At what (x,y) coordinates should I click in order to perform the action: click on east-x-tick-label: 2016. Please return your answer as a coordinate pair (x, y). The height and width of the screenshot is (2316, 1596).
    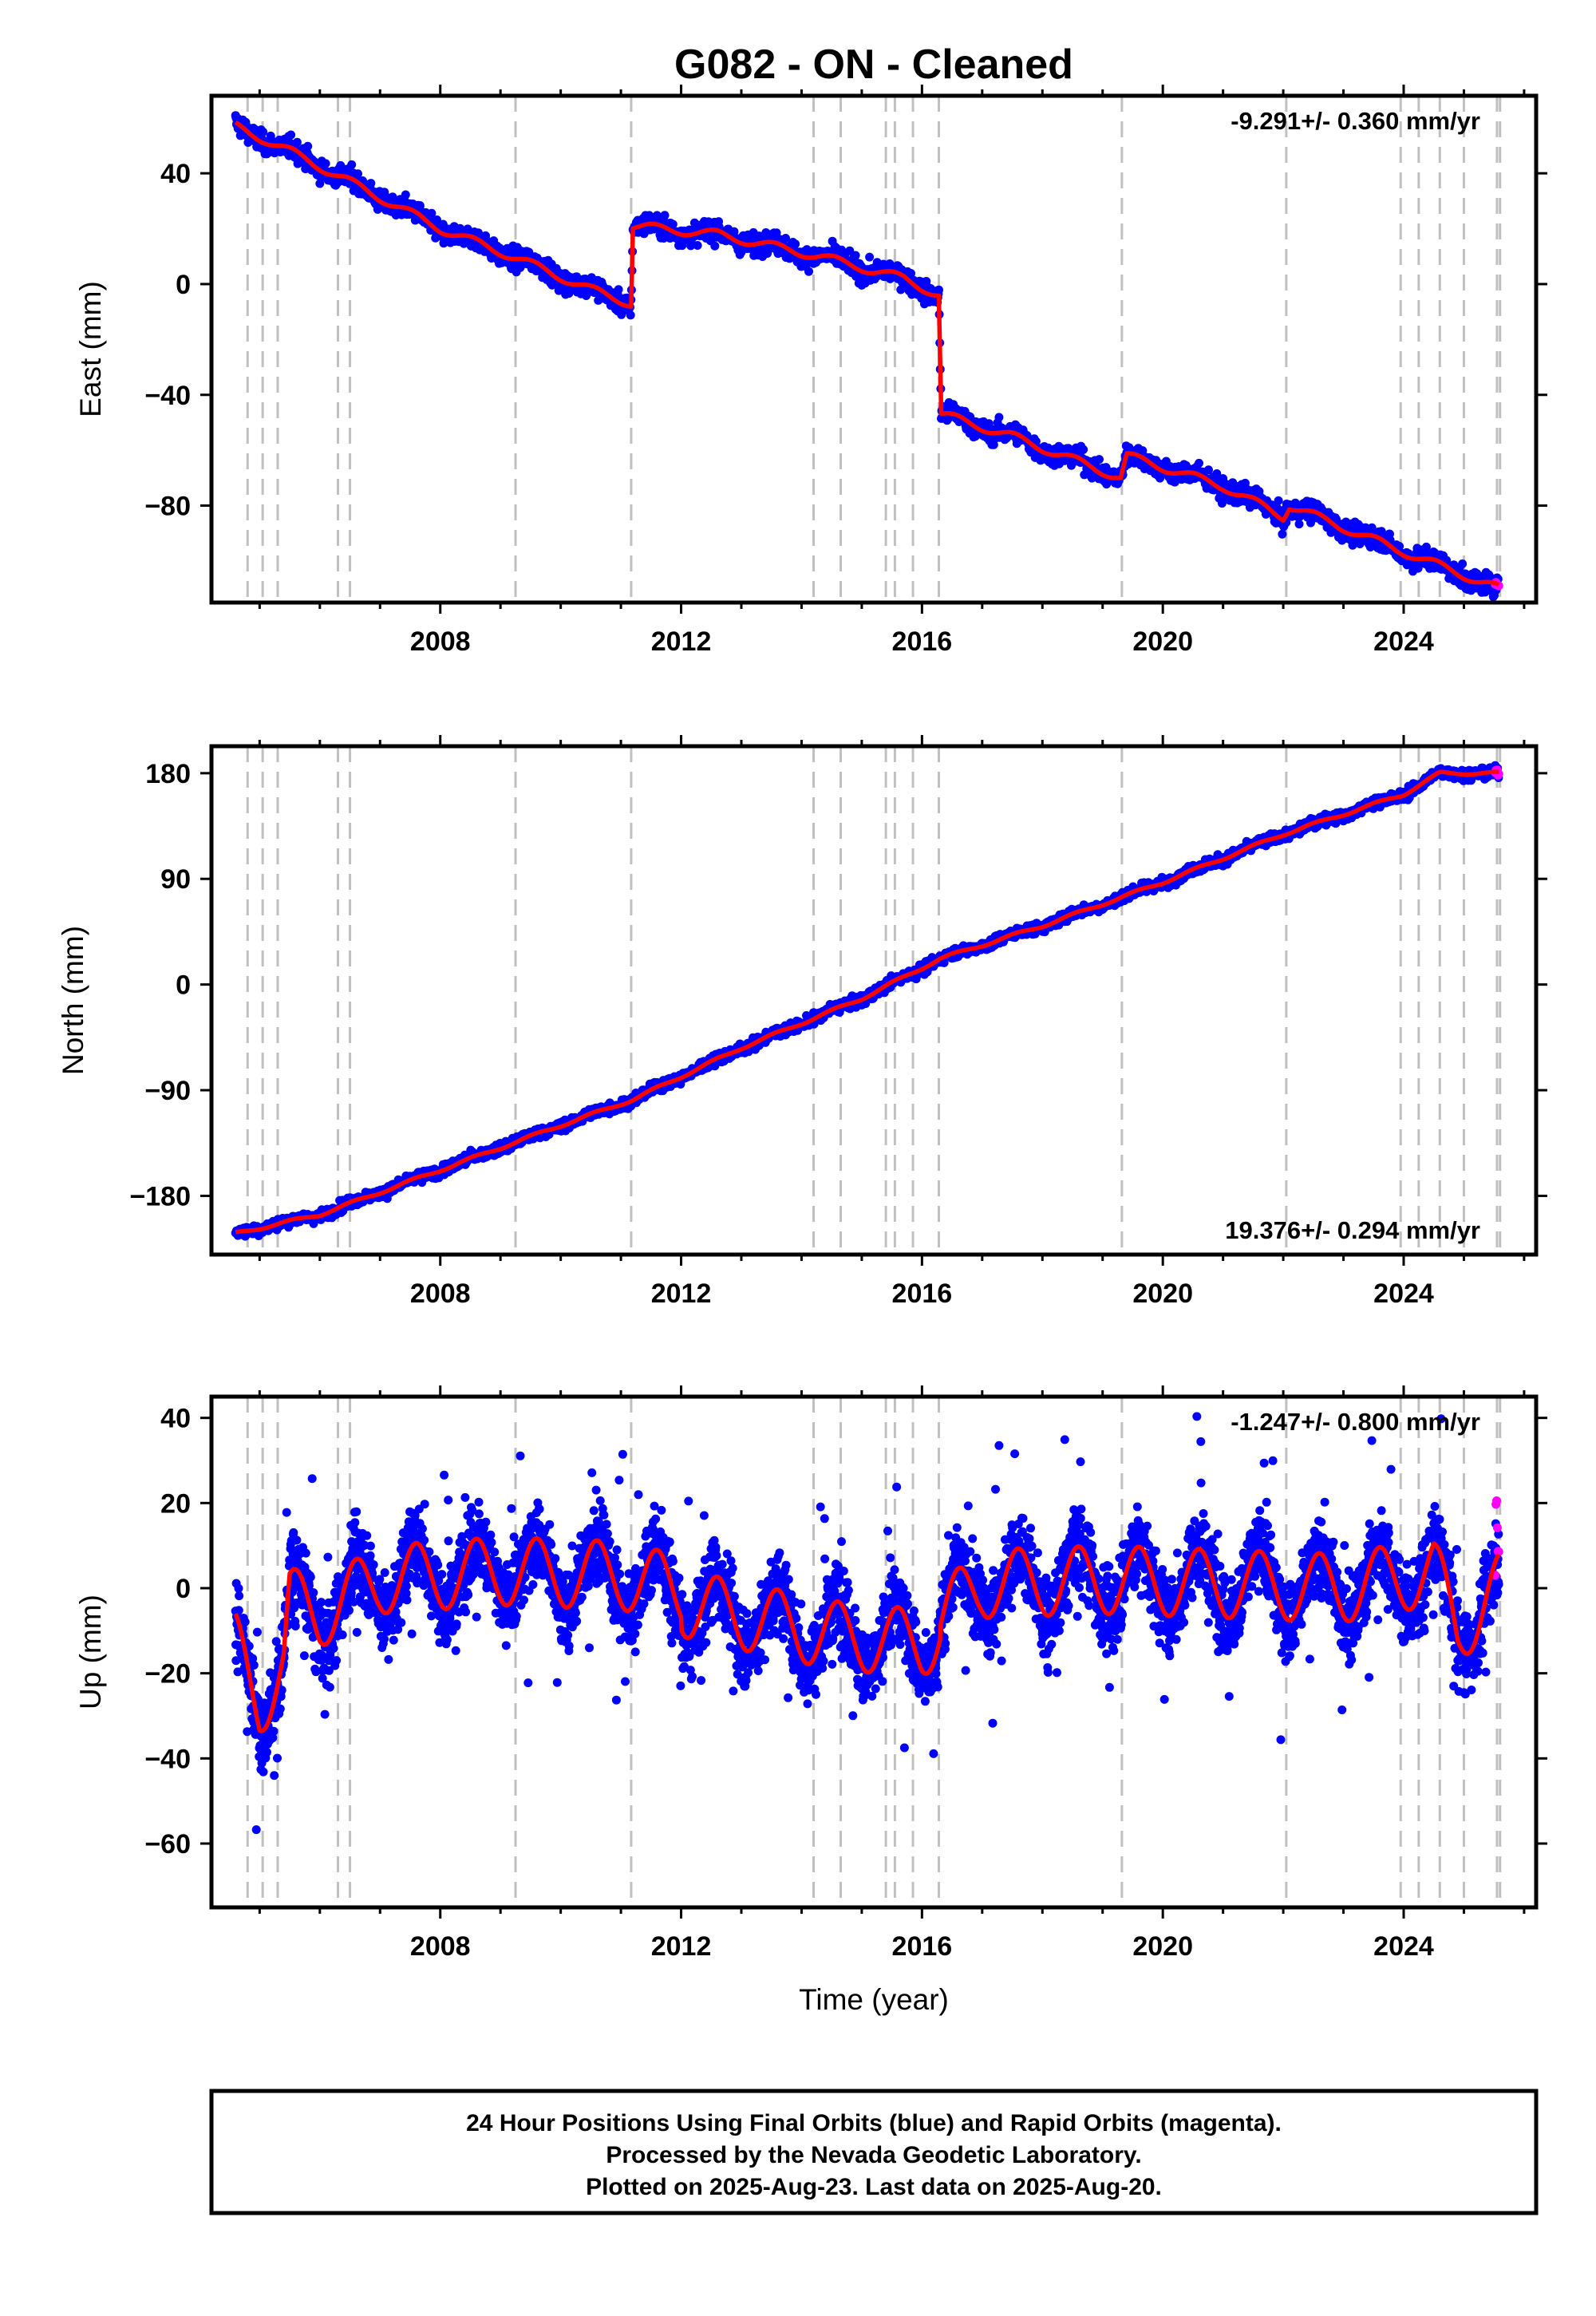
    Looking at the image, I should click on (922, 641).